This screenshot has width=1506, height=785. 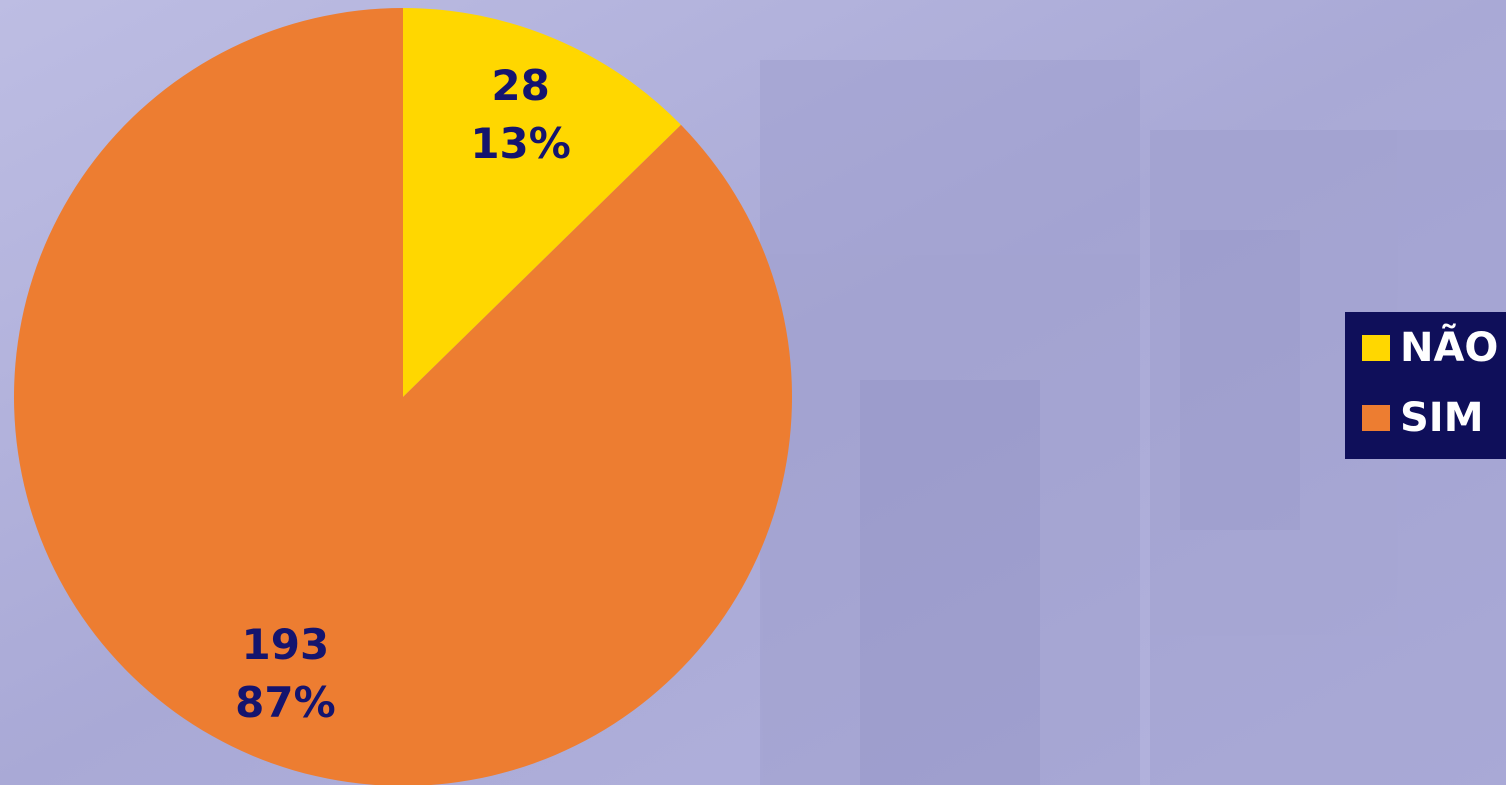 I want to click on percent-label: 87%, so click(x=285, y=702).